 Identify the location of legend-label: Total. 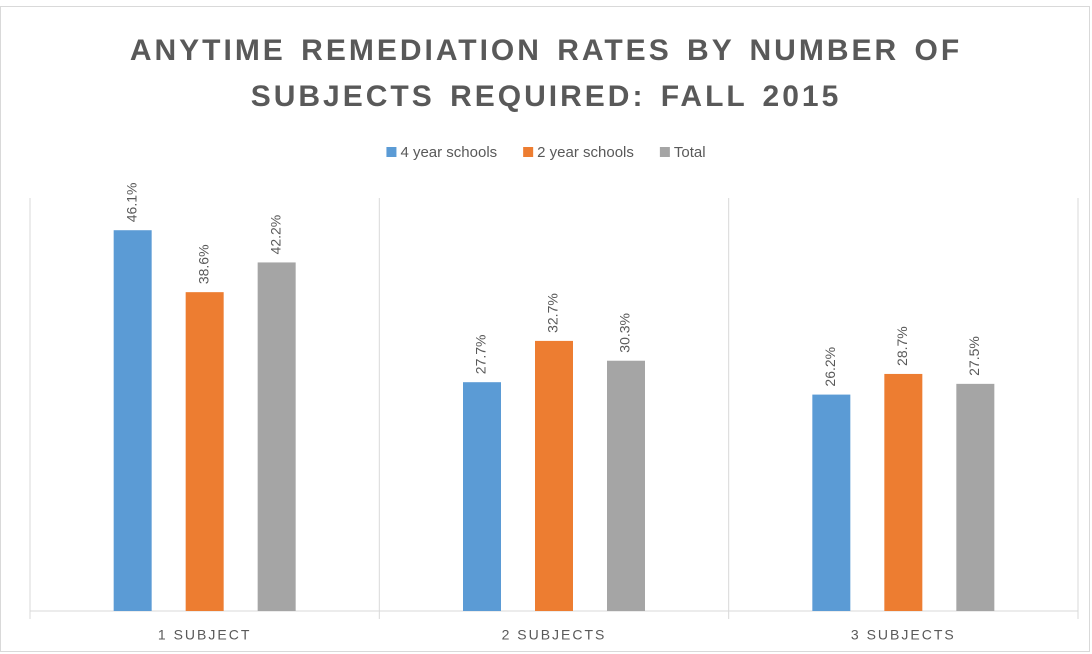
(690, 152).